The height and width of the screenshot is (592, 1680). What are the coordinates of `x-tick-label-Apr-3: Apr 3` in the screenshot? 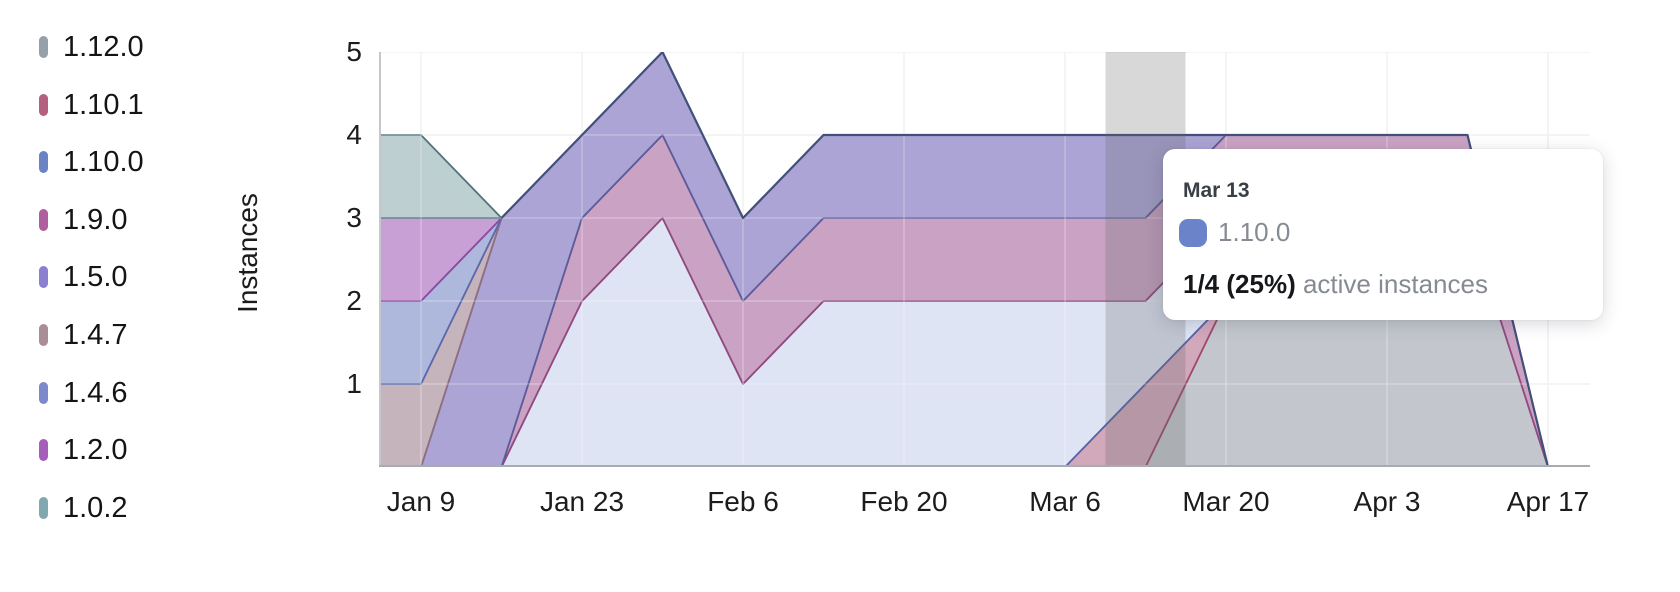 It's located at (1387, 501).